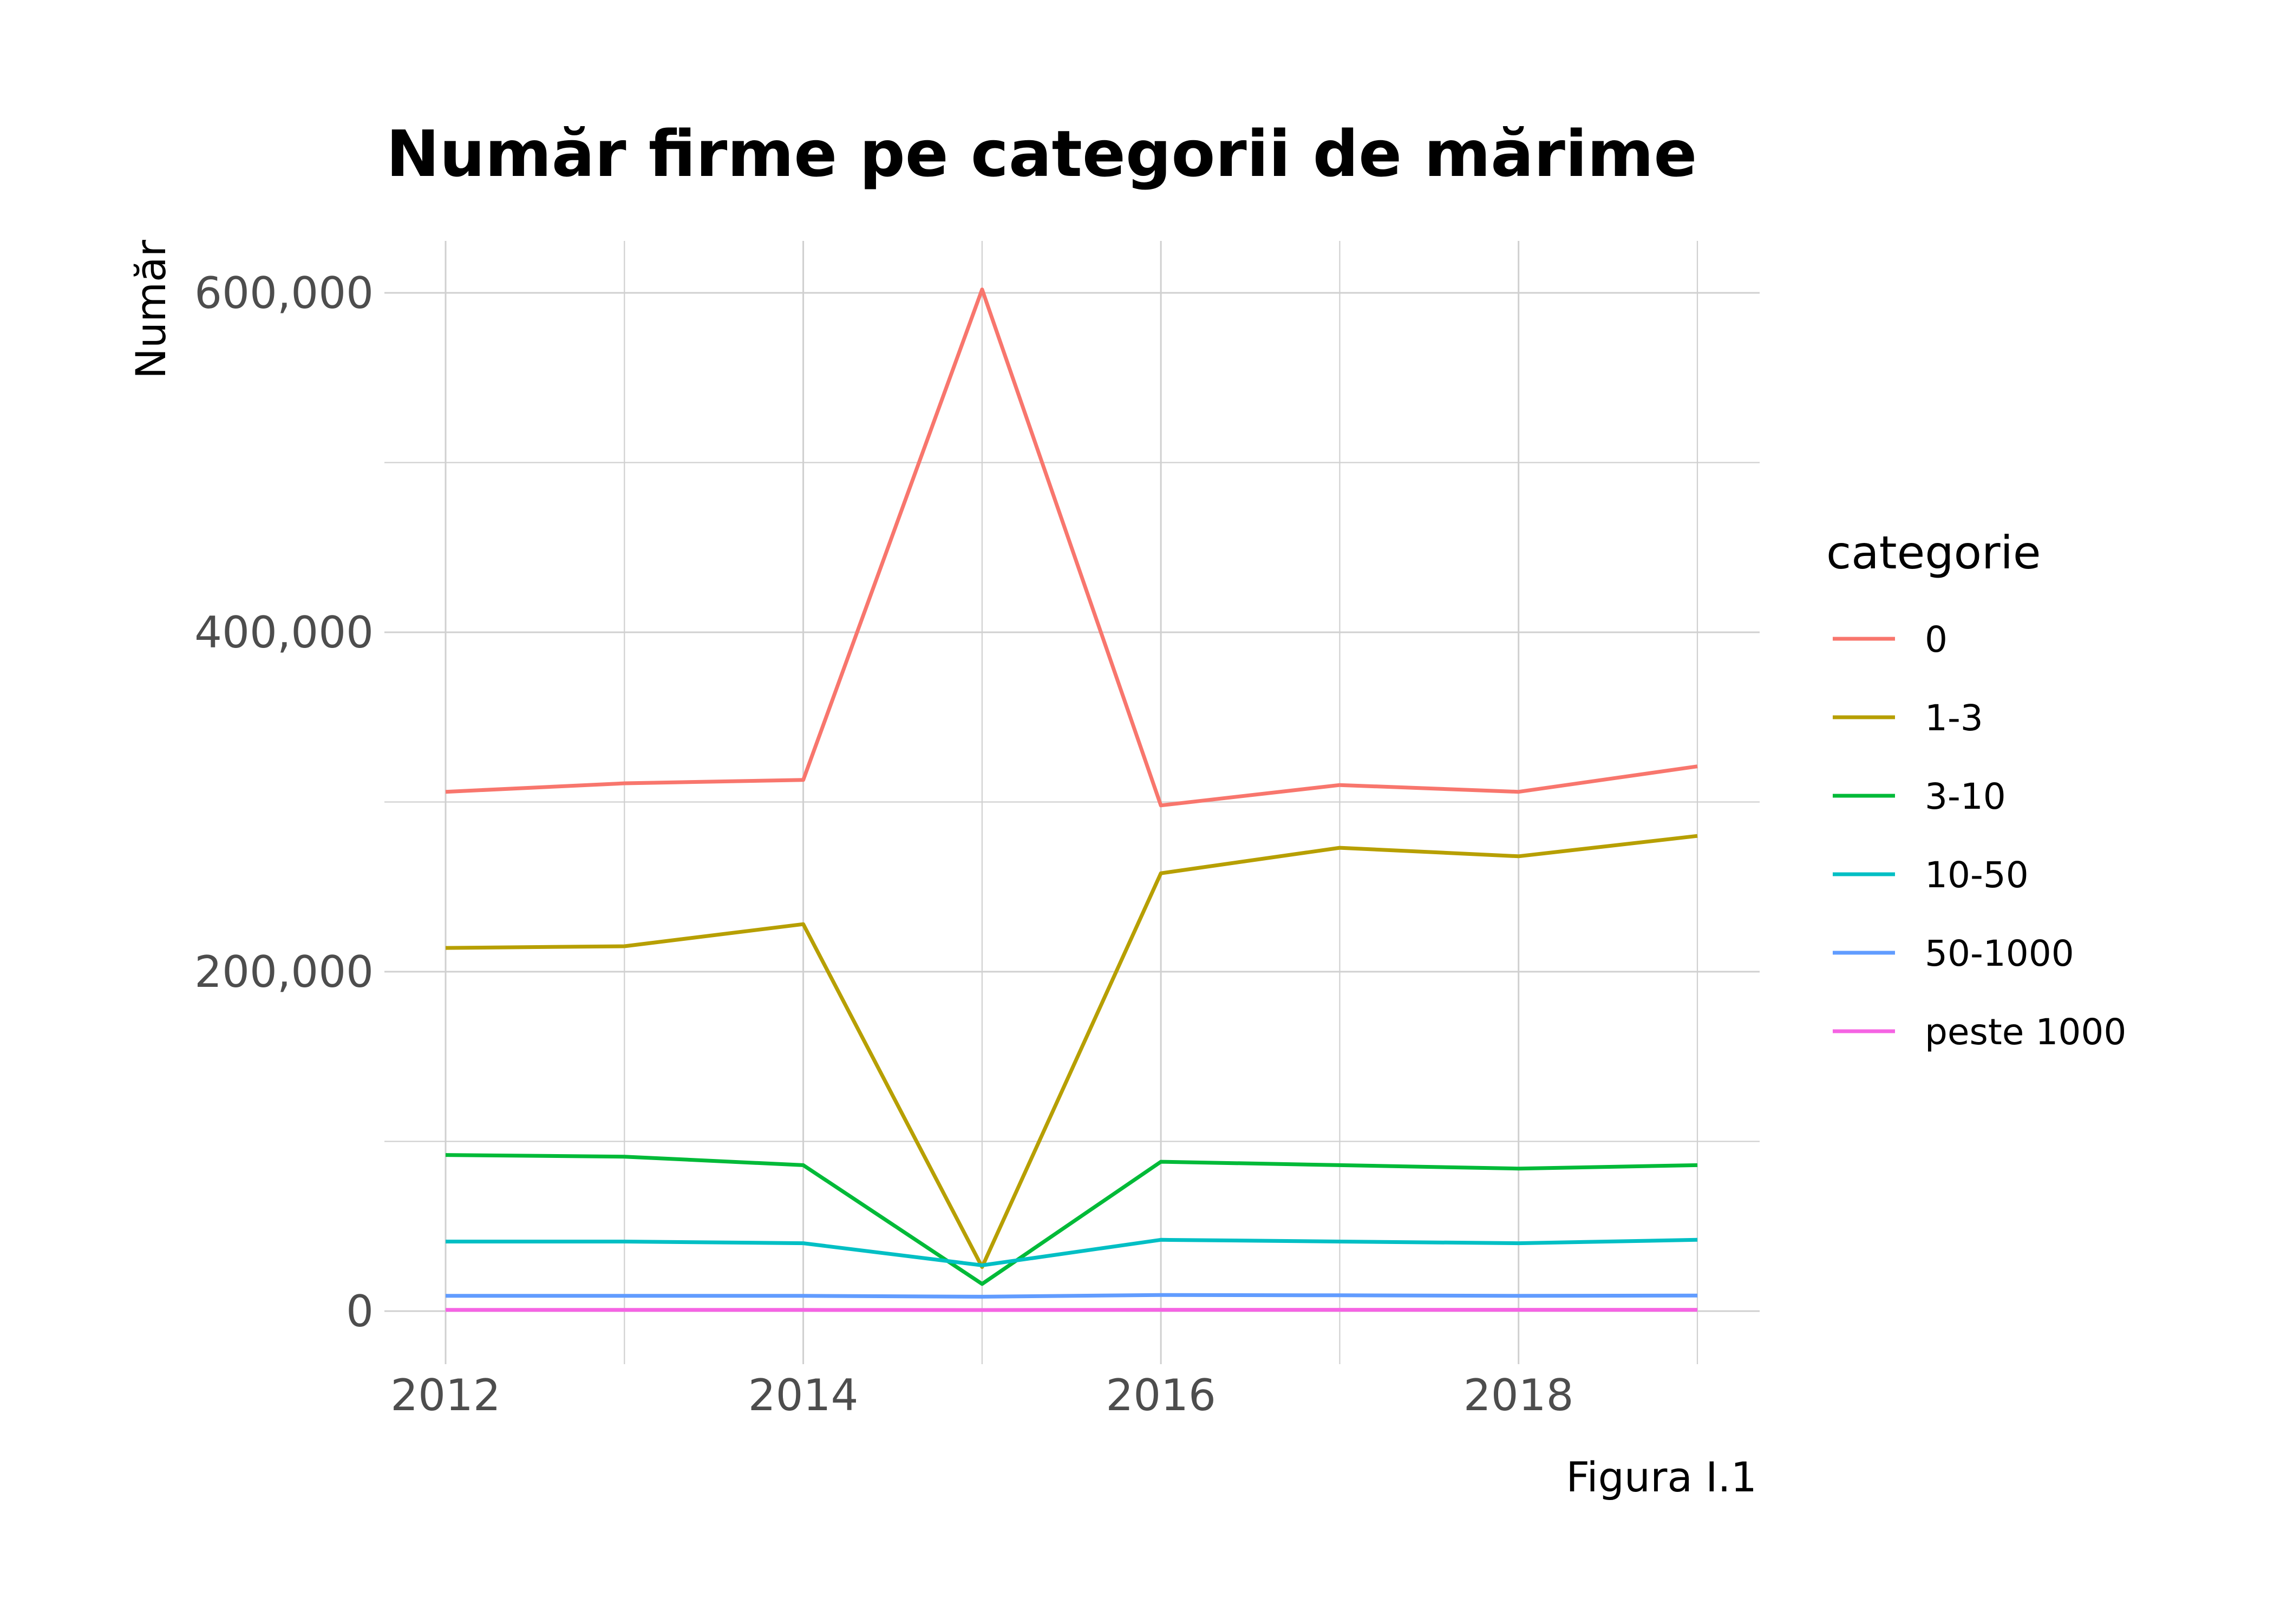 The height and width of the screenshot is (1624, 2274). I want to click on x-axis: 2012 2014 2016 2018, so click(982, 1395).